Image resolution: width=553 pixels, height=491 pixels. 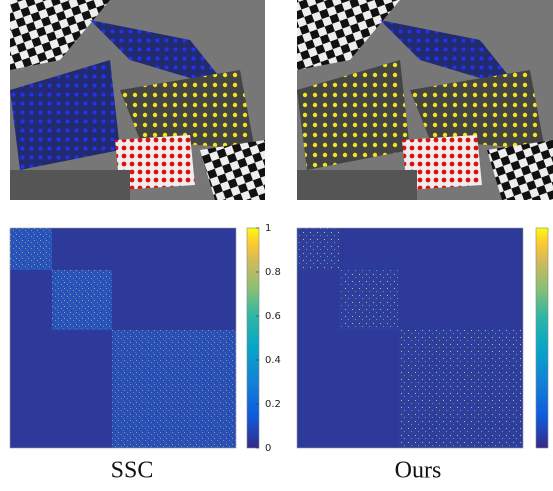 What do you see at coordinates (273, 316) in the screenshot?
I see `colorbar-tick-label: 0.6` at bounding box center [273, 316].